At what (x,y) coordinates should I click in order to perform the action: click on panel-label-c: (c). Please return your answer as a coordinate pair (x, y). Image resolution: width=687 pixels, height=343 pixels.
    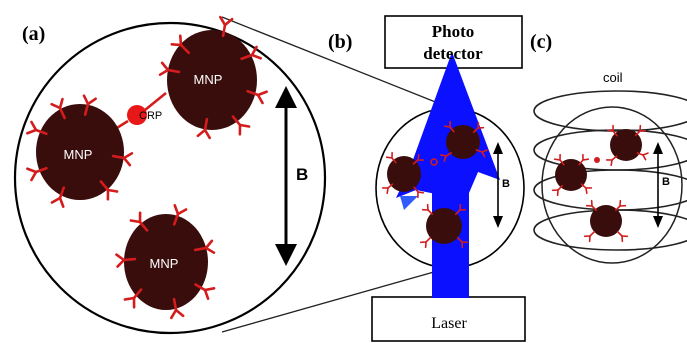
    Looking at the image, I should click on (541, 42).